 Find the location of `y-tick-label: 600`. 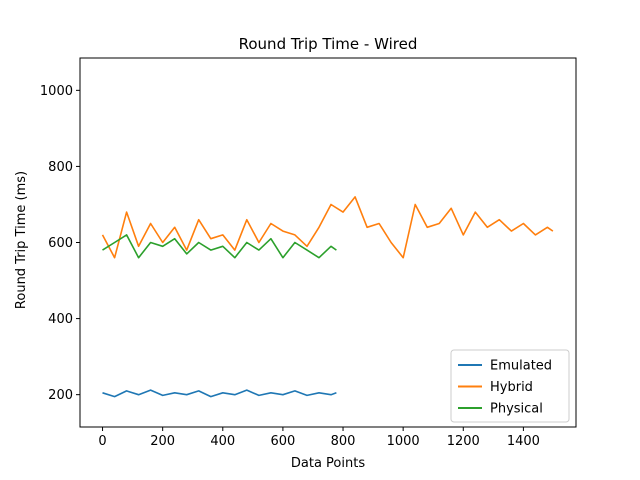

y-tick-label: 600 is located at coordinates (60, 243).